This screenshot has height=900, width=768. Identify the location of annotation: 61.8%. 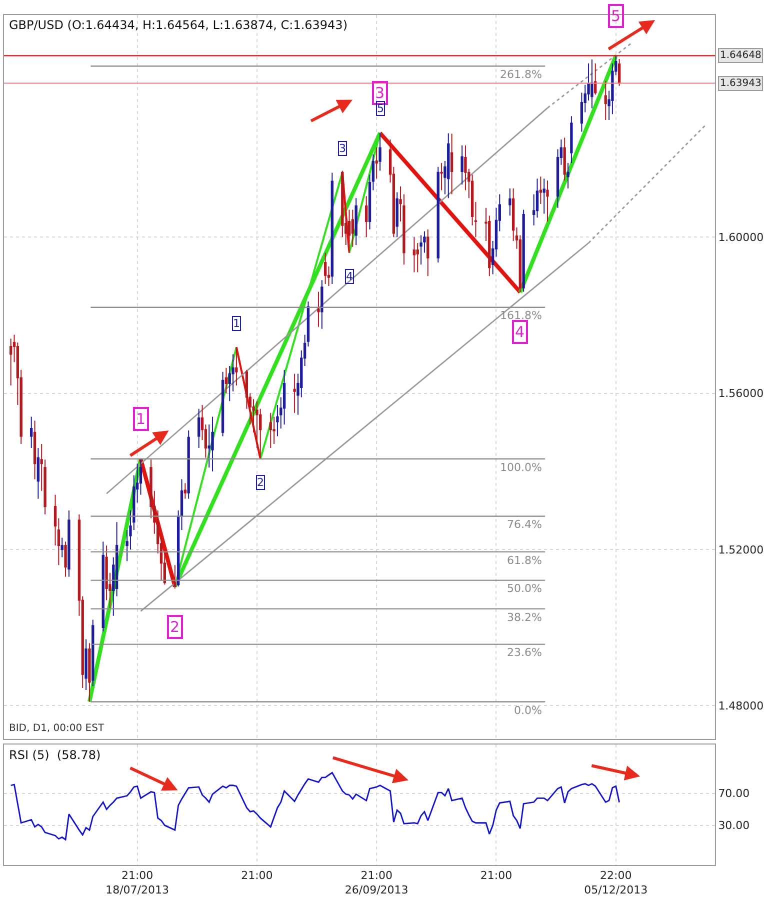
(524, 560).